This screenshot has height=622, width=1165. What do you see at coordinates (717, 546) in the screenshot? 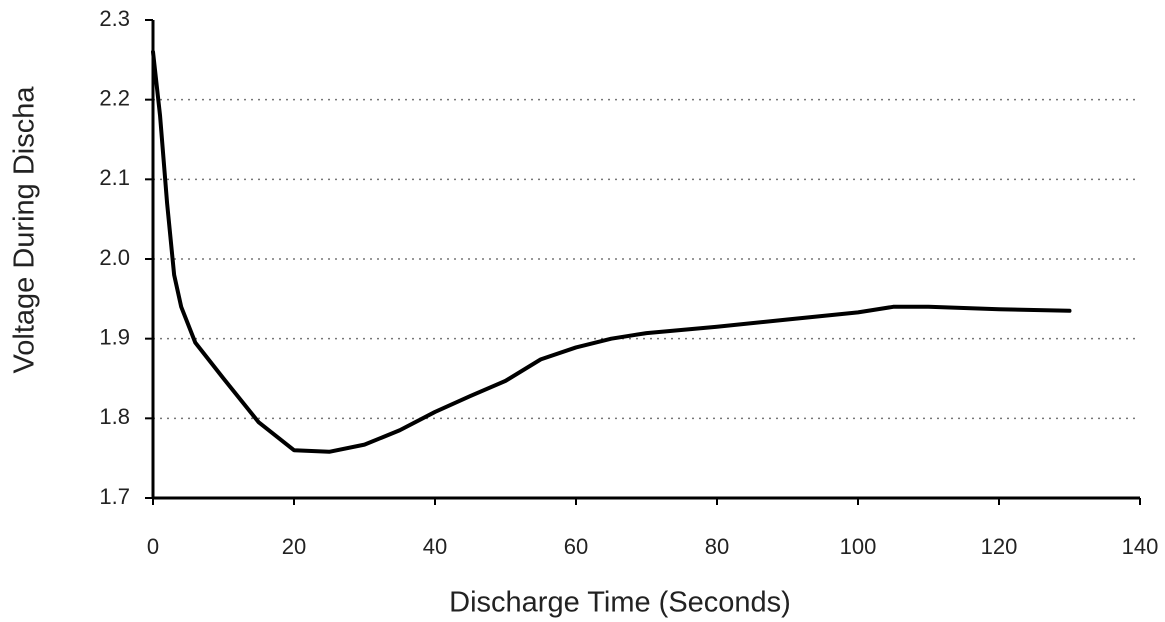
I see `x-tick-label: 80` at bounding box center [717, 546].